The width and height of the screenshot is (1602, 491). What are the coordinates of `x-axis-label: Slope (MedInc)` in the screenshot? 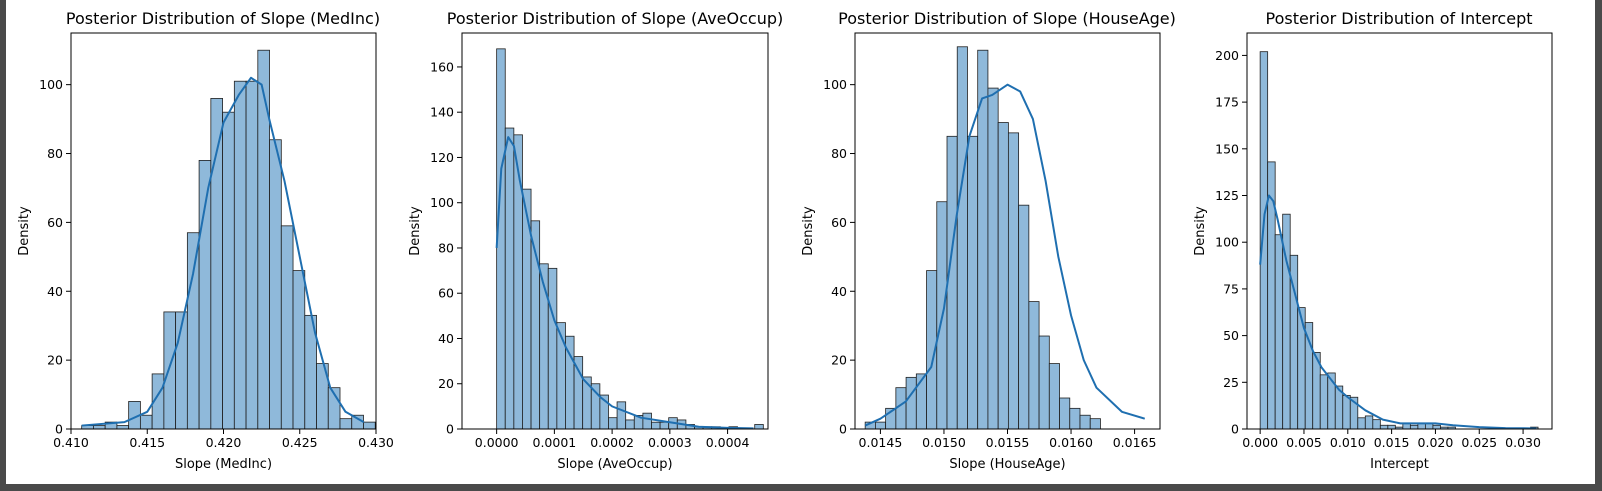 It's located at (223, 464).